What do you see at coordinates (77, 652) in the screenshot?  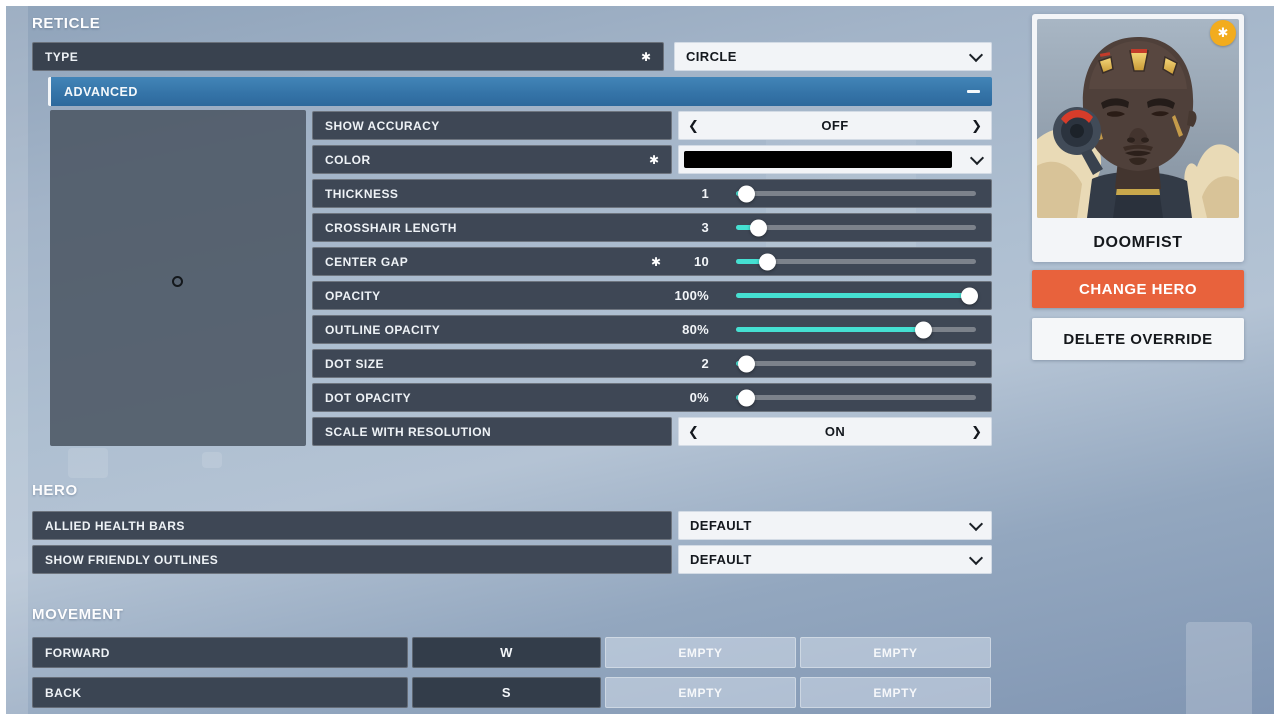 I see `forward-label: FORWARD` at bounding box center [77, 652].